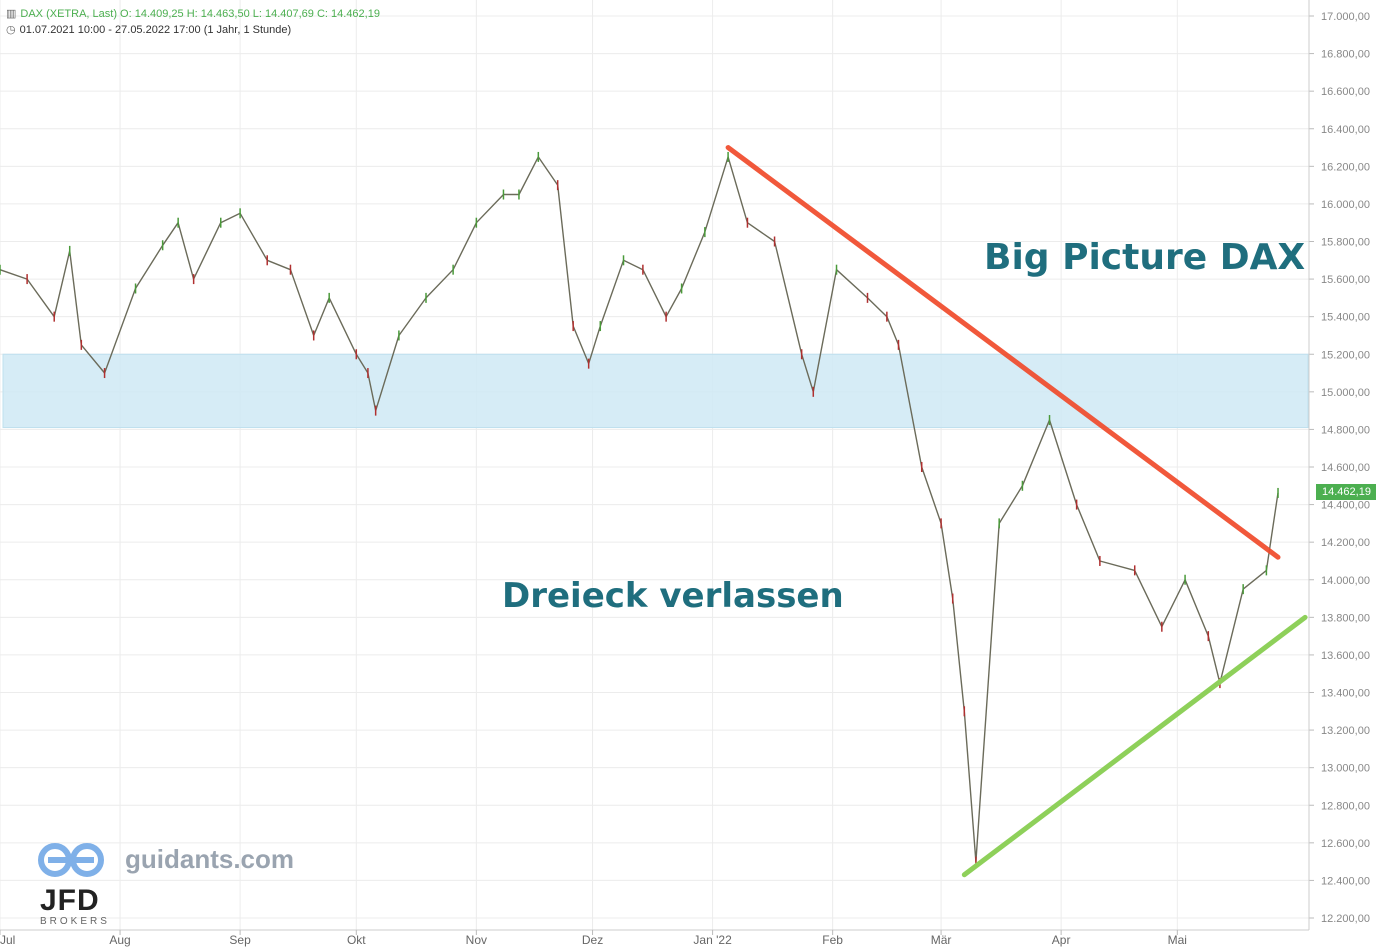 Image resolution: width=1381 pixels, height=950 pixels. I want to click on y-tick-label: 12.800,00, so click(1345, 806).